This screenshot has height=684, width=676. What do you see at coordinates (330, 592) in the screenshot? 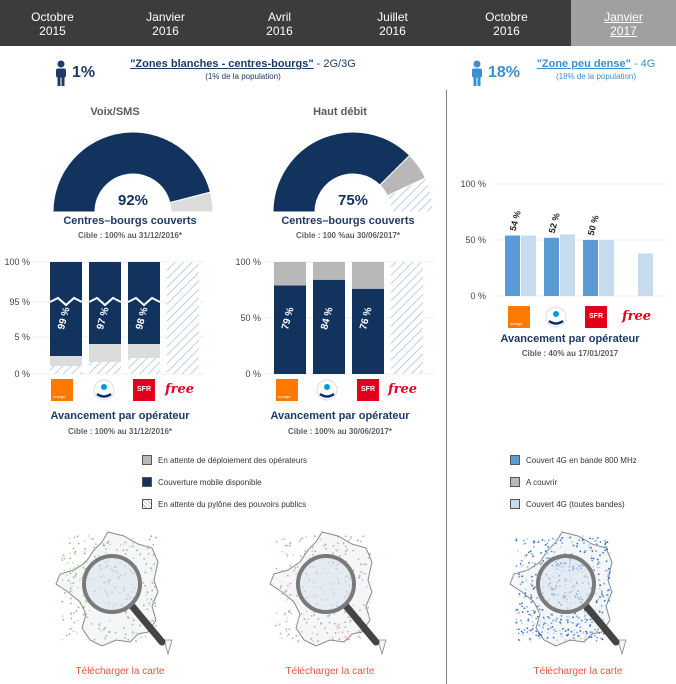
I see `map-haut-debit` at bounding box center [330, 592].